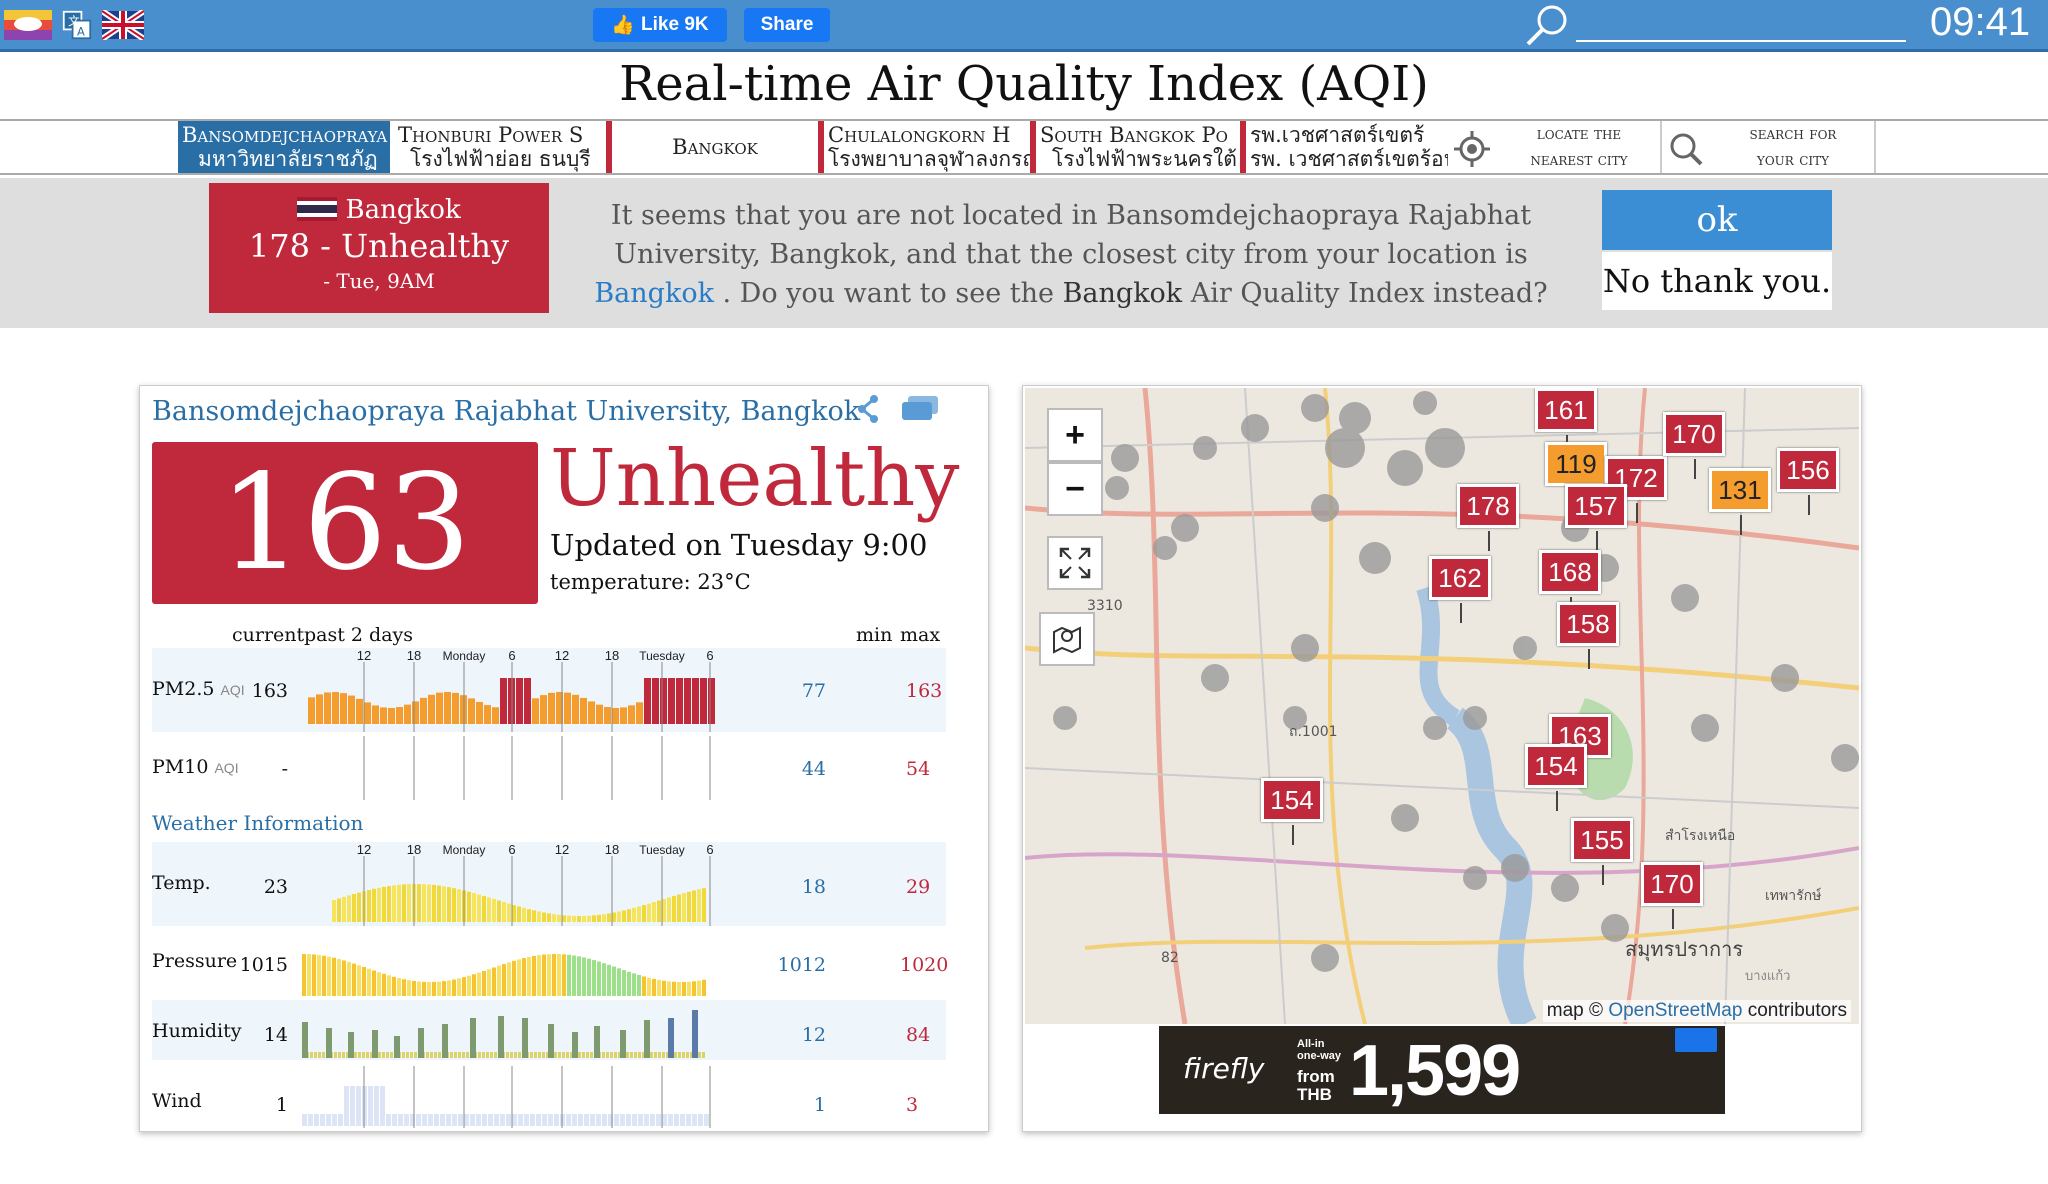 The height and width of the screenshot is (1184, 2048). I want to click on aqi-marker: 168, so click(1570, 583).